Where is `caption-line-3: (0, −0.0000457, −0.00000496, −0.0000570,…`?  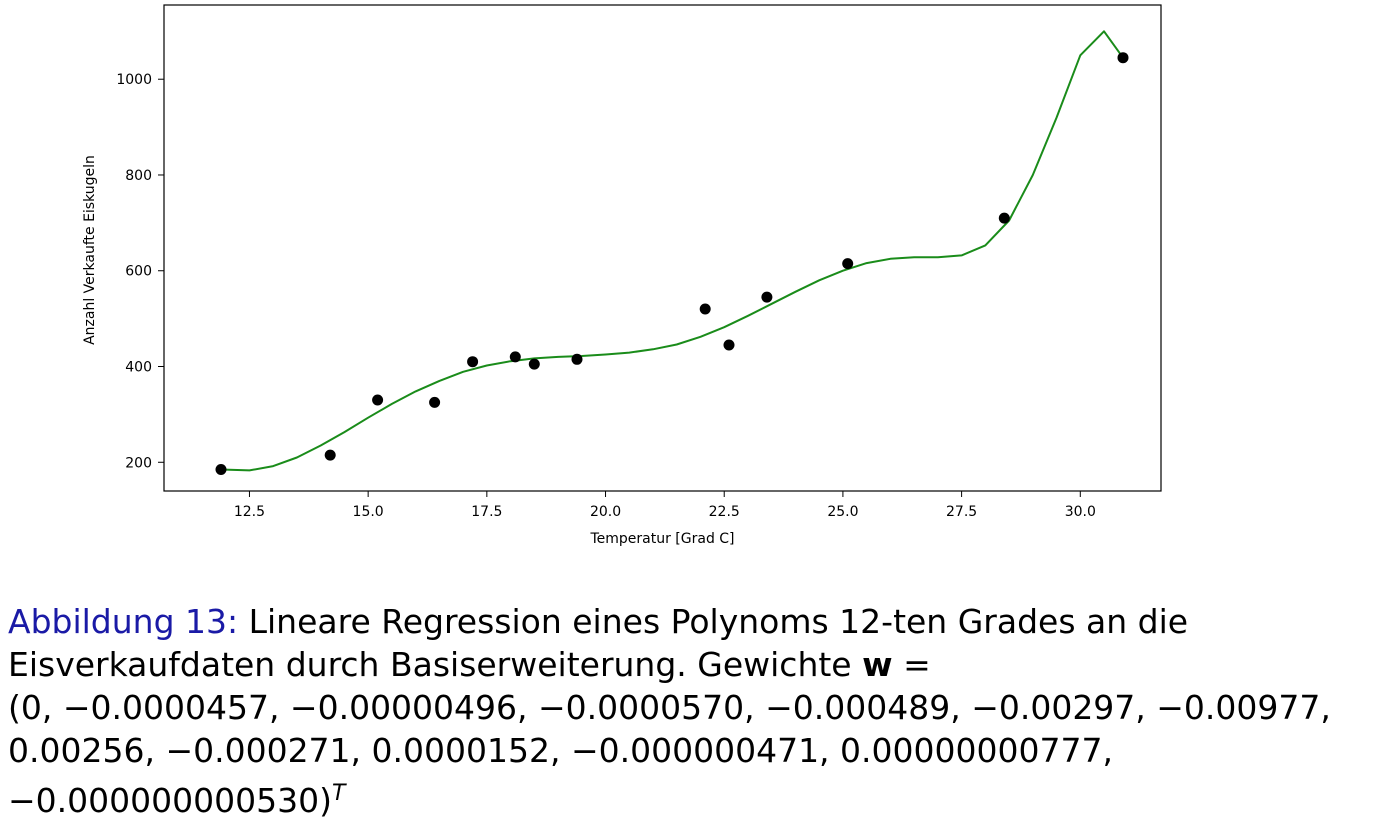 caption-line-3: (0, −0.0000457, −0.00000496, −0.0000570,… is located at coordinates (669, 707).